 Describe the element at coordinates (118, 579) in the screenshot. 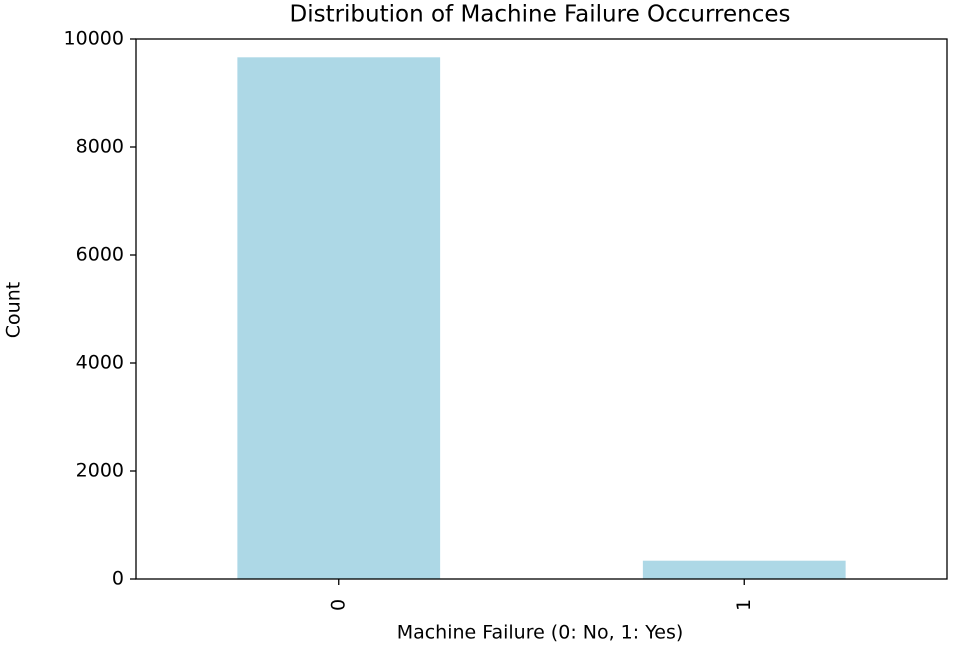

I see `y-tick-label: 0` at that location.